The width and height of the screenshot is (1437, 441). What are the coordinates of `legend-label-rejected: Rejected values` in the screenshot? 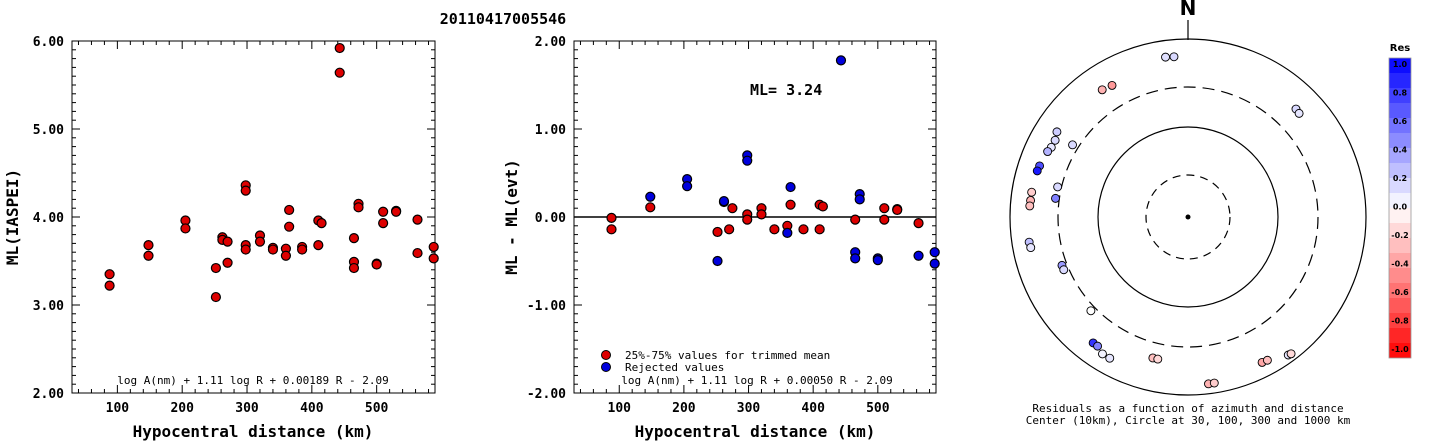 It's located at (674, 367).